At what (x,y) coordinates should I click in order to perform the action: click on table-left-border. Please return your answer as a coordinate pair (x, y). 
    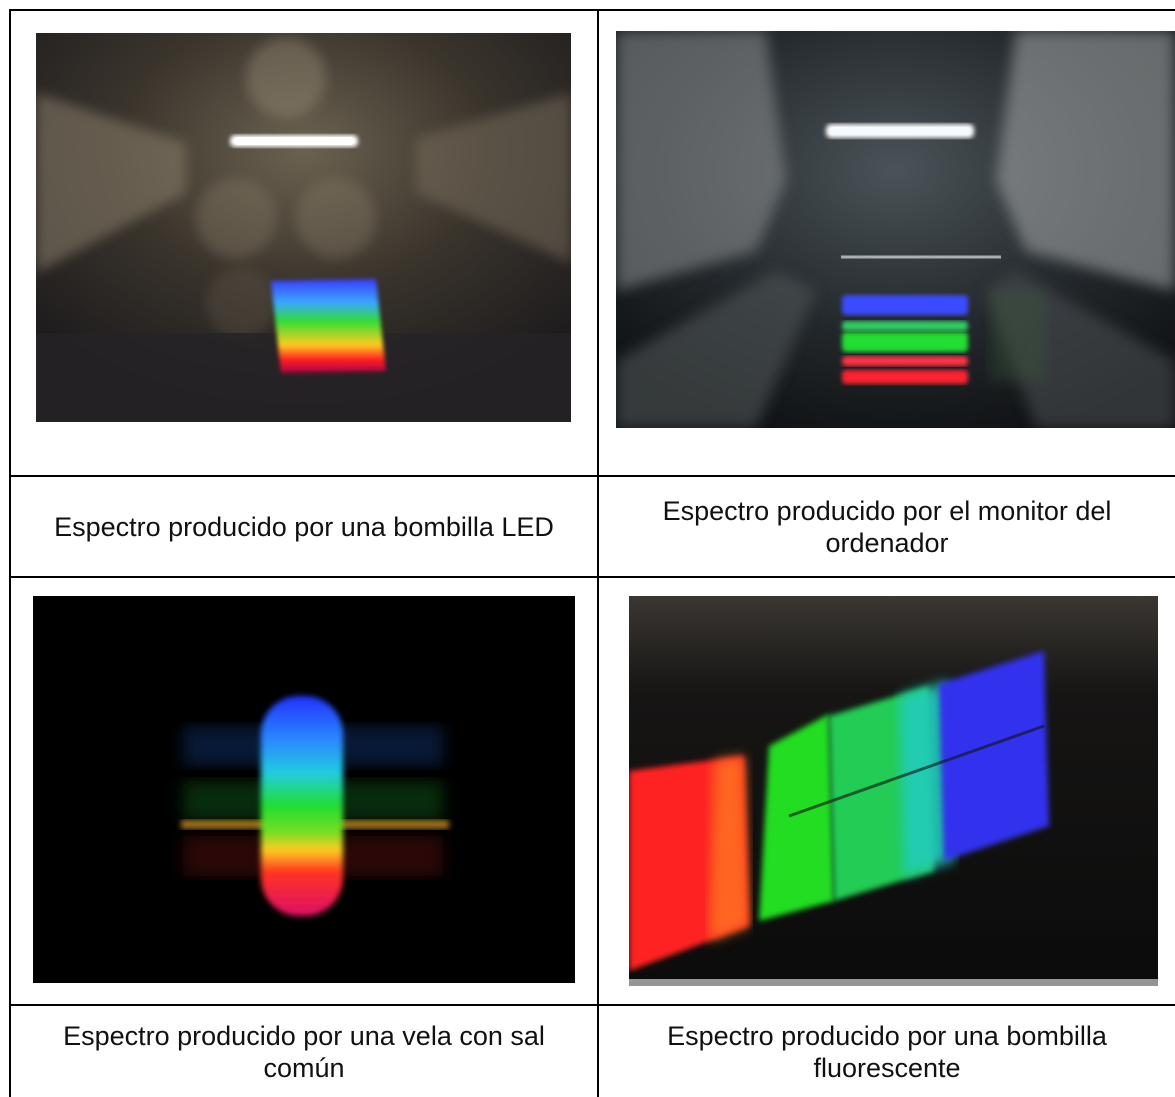
    Looking at the image, I should click on (10, 553).